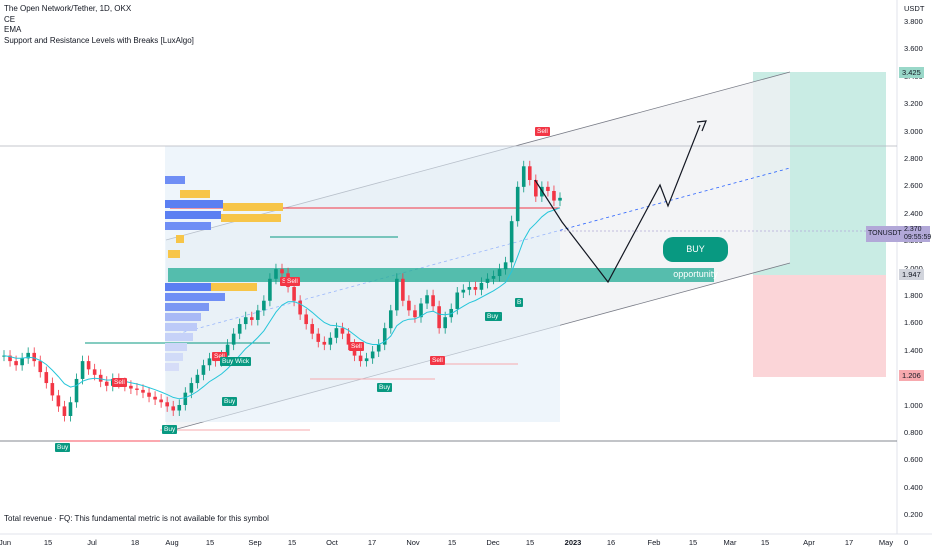  What do you see at coordinates (332, 542) in the screenshot?
I see `time-tick: Oct` at bounding box center [332, 542].